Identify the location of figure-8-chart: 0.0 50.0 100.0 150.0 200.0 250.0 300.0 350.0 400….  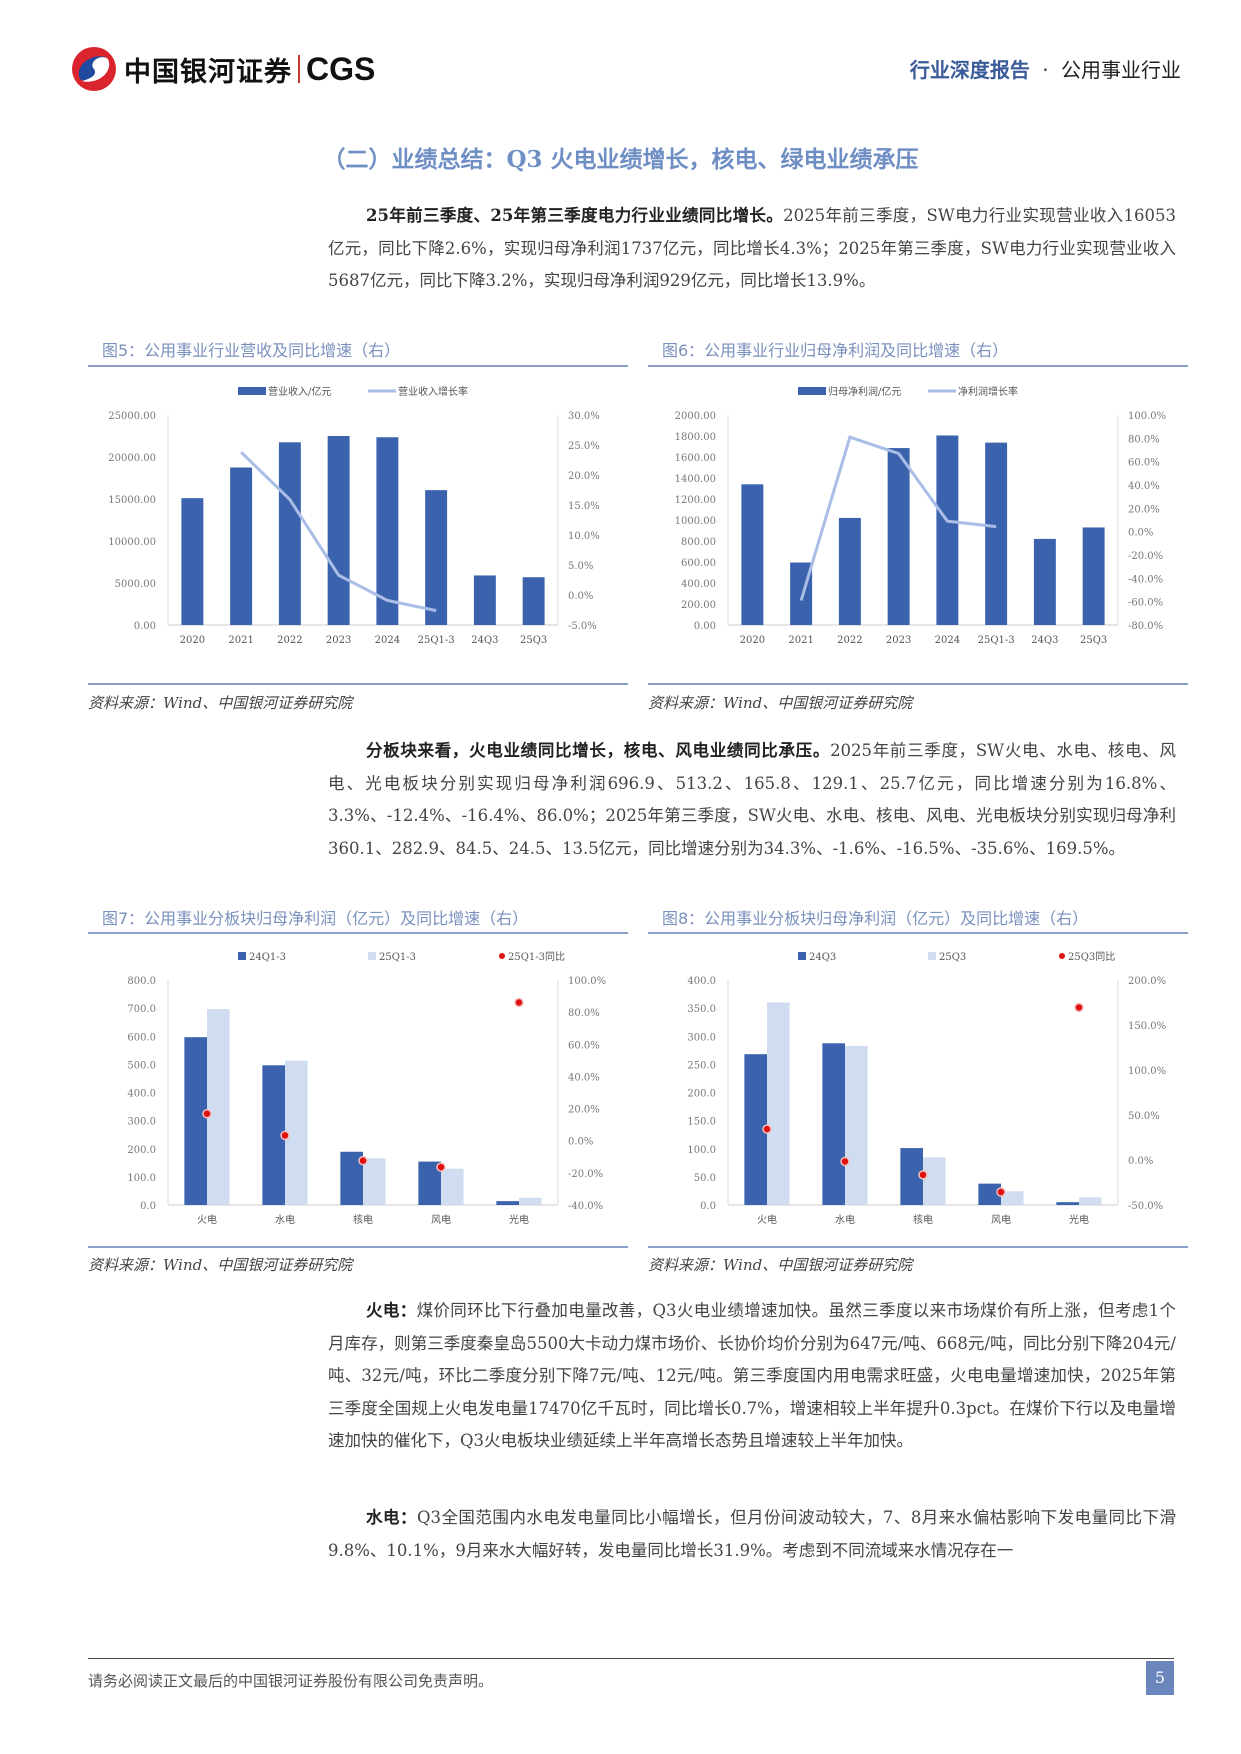
(926, 1088).